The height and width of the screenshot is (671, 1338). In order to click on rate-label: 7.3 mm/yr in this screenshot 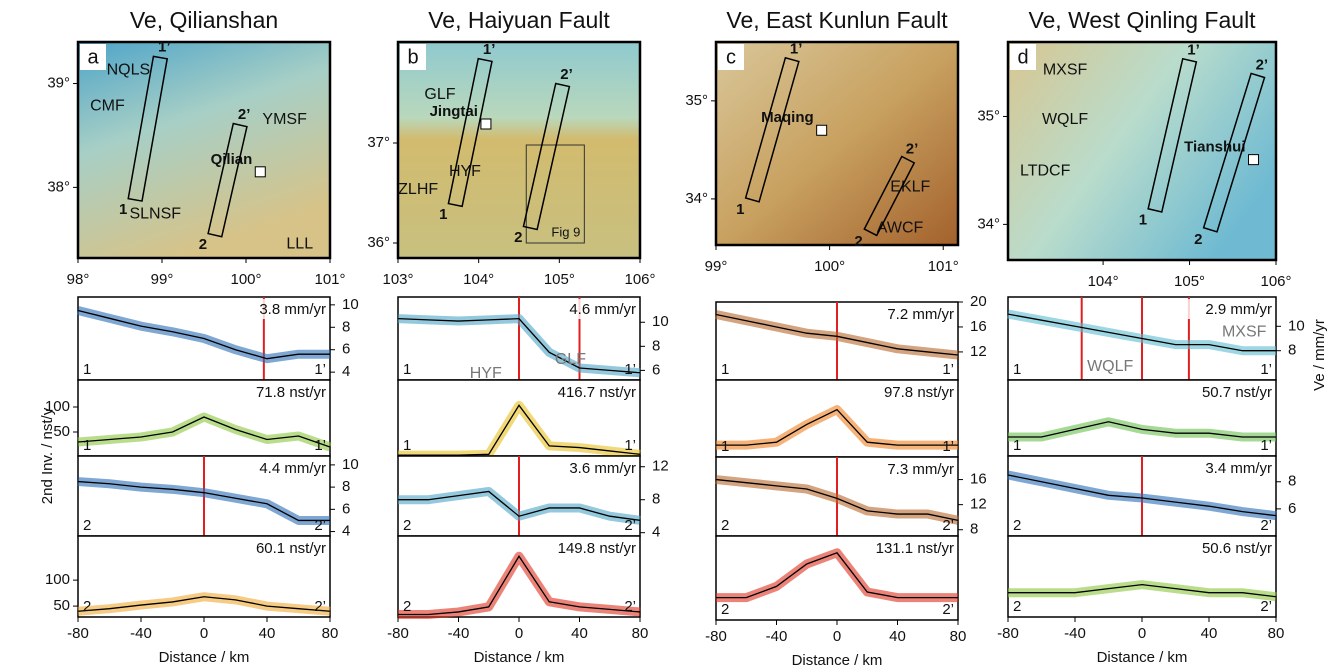, I will do `click(920, 469)`.